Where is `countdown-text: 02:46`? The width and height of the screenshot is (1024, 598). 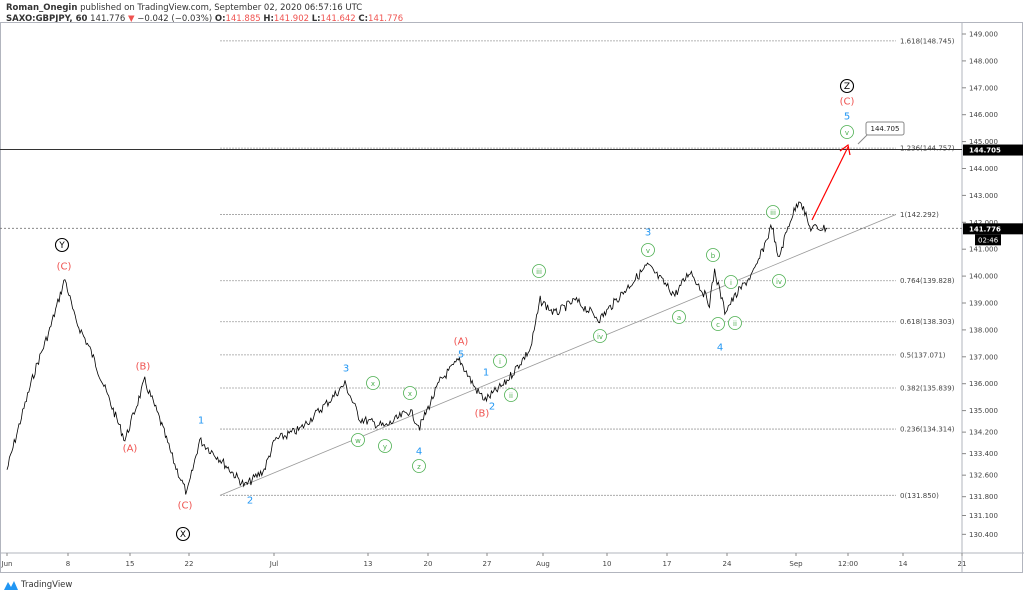
countdown-text: 02:46 is located at coordinates (988, 240).